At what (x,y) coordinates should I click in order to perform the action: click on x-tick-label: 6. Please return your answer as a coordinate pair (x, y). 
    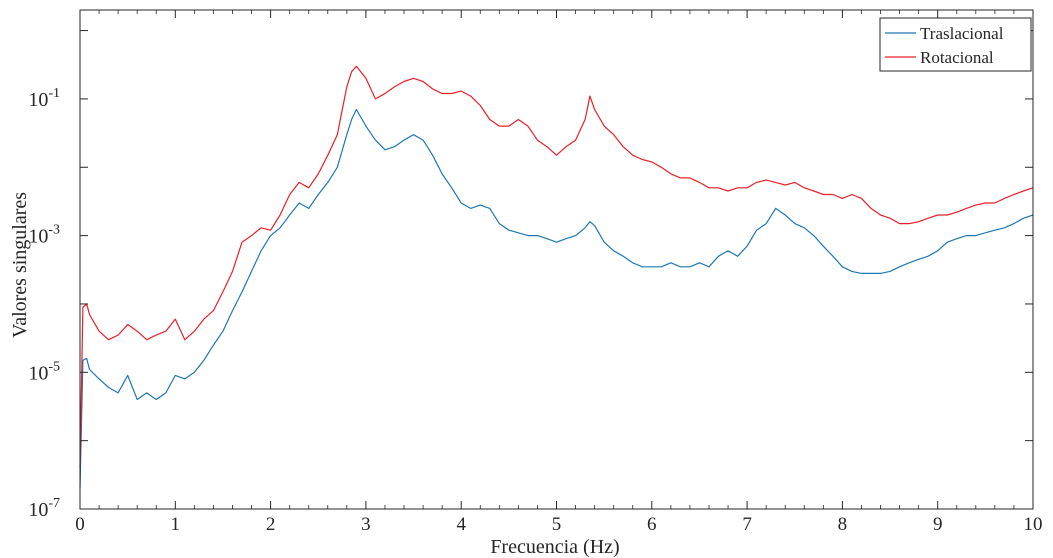
    Looking at the image, I should click on (652, 524).